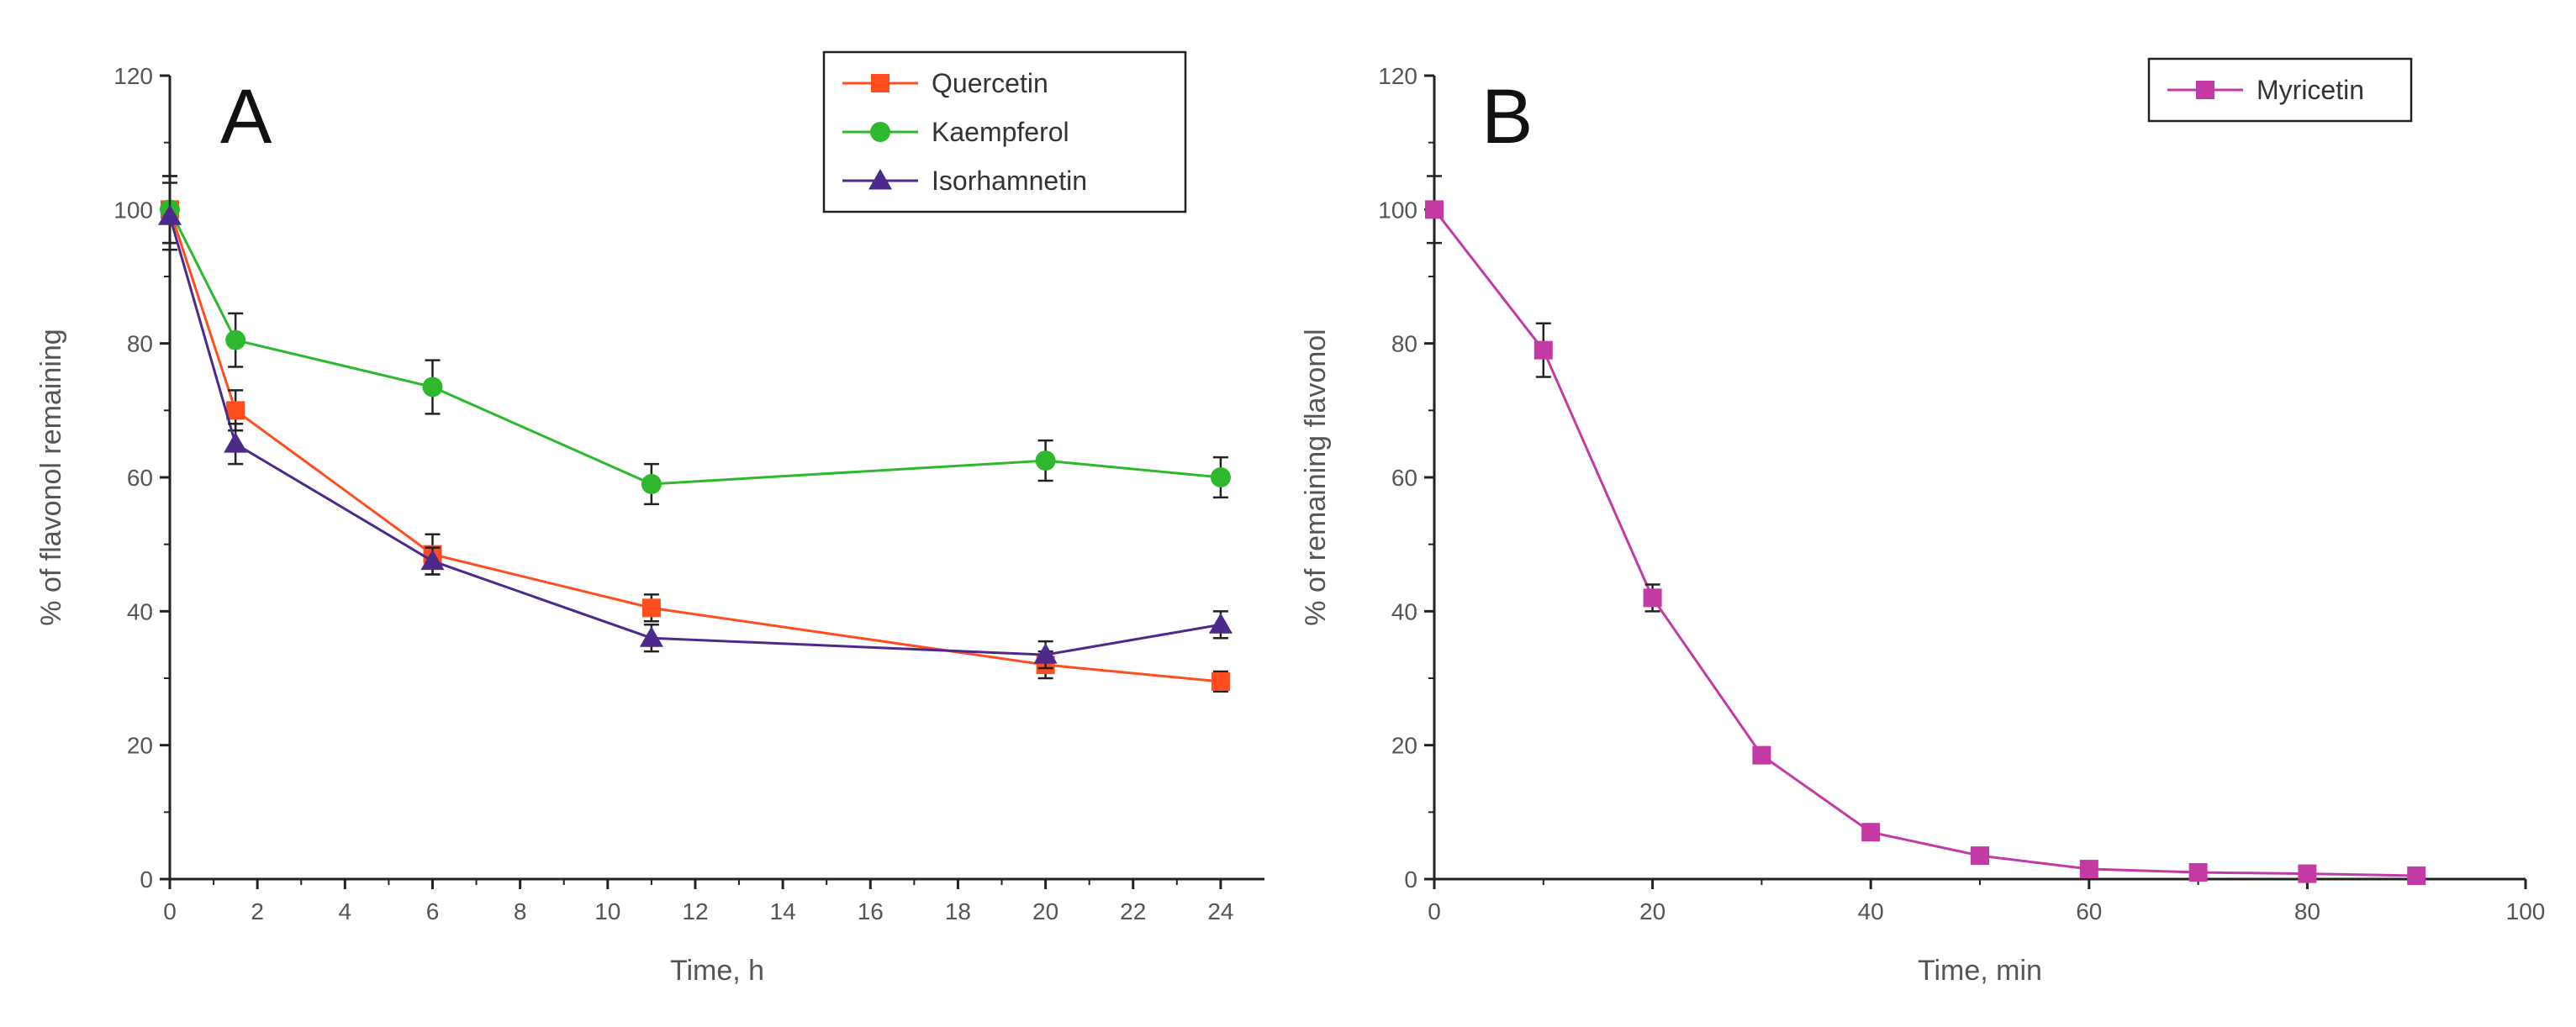  I want to click on x-tick-label: 24, so click(1220, 911).